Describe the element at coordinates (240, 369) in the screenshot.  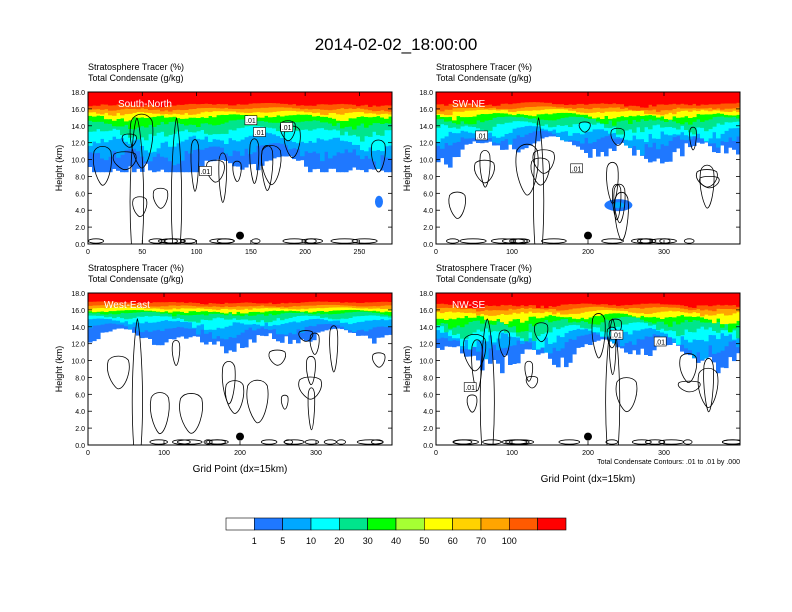
I see `plot-area: West-East` at that location.